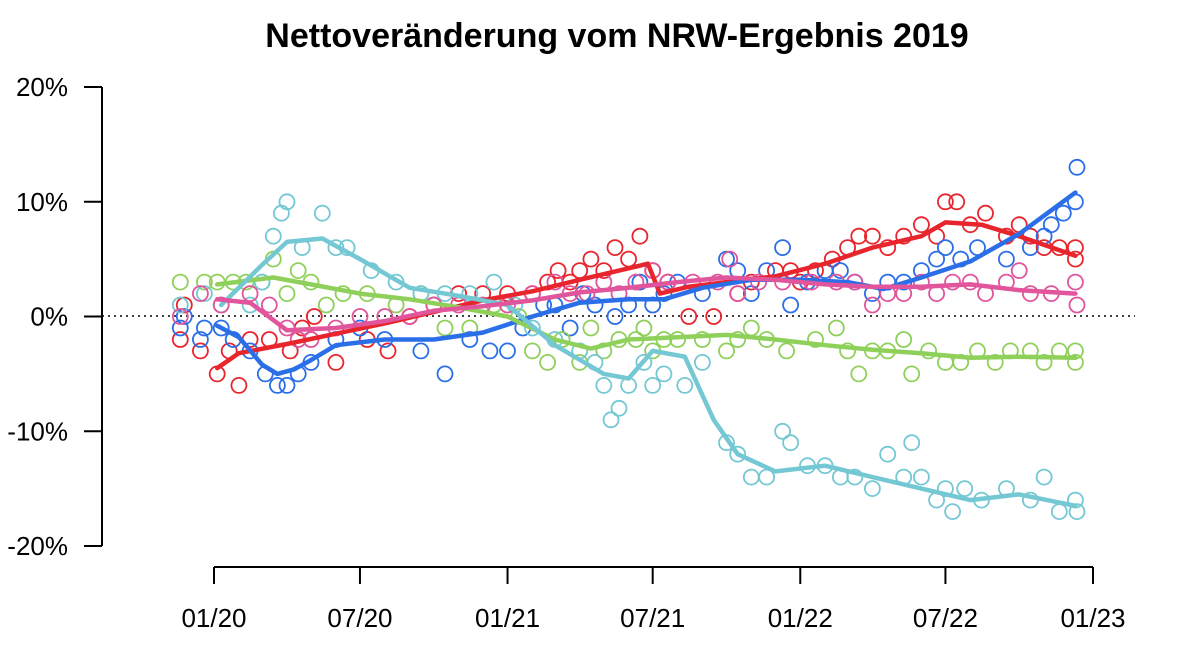  Describe the element at coordinates (49, 317) in the screenshot. I see `y-tick-label: 0%` at that location.